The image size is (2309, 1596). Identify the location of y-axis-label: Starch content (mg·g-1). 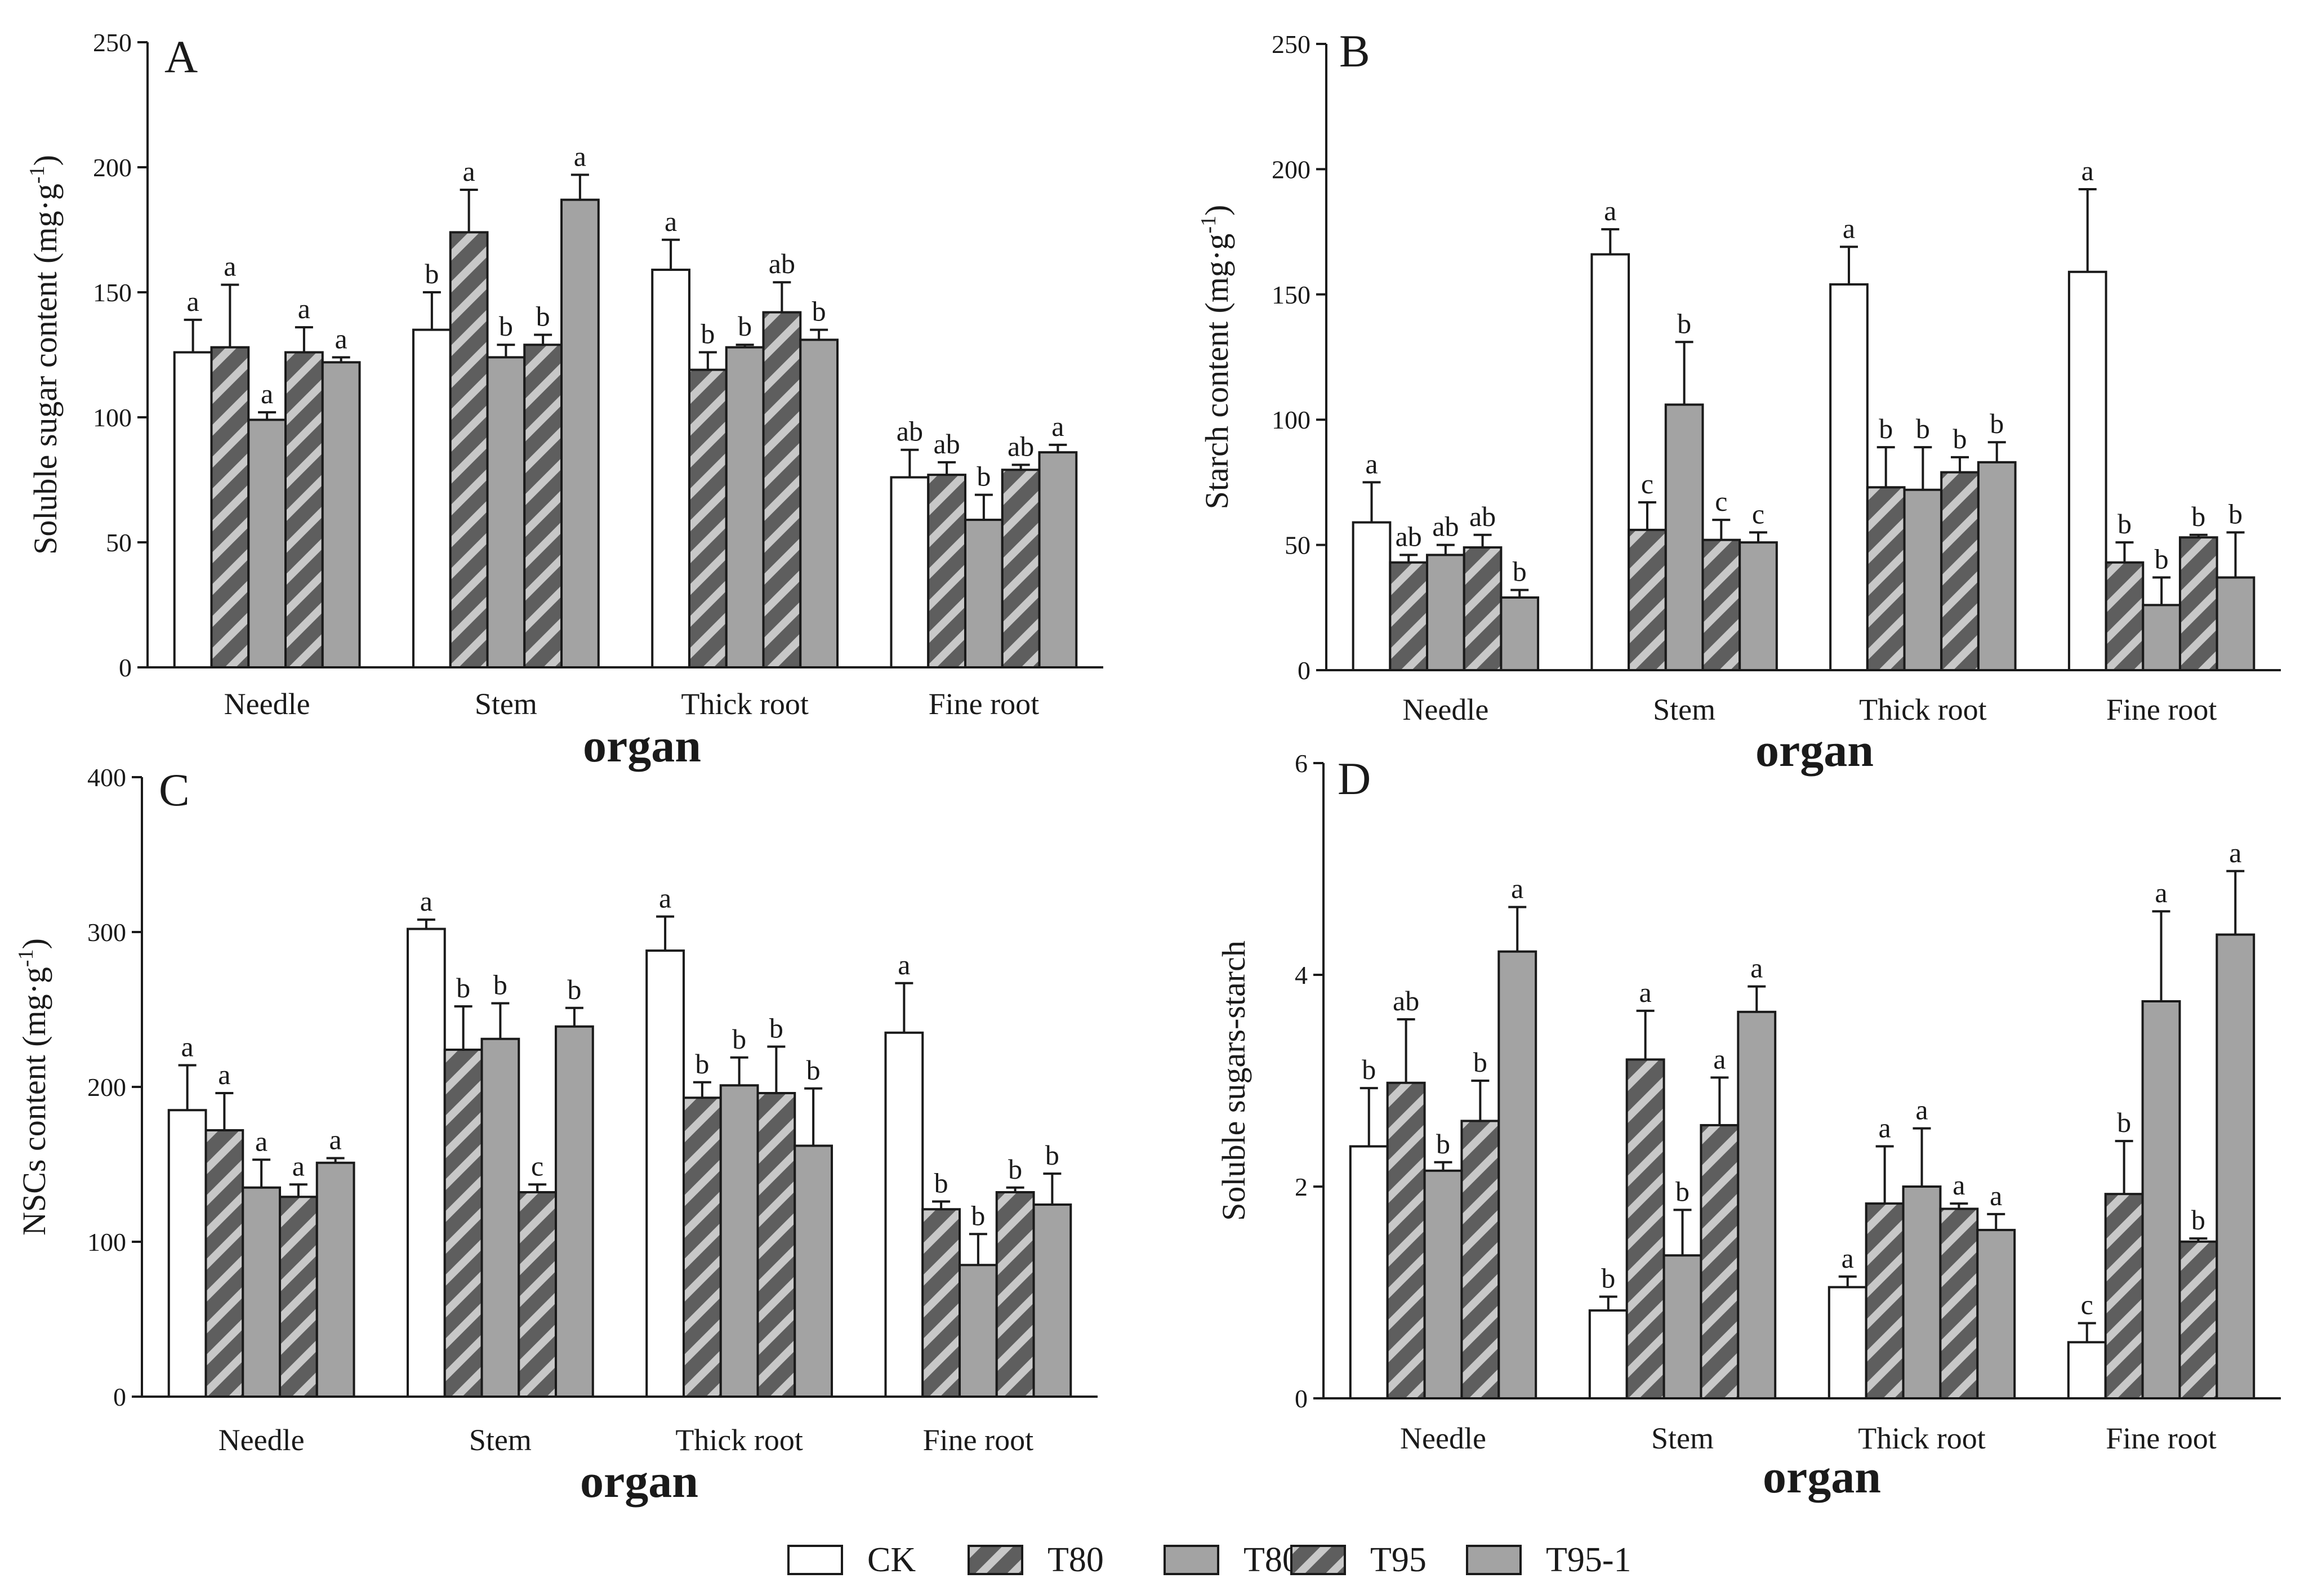
(1216, 358).